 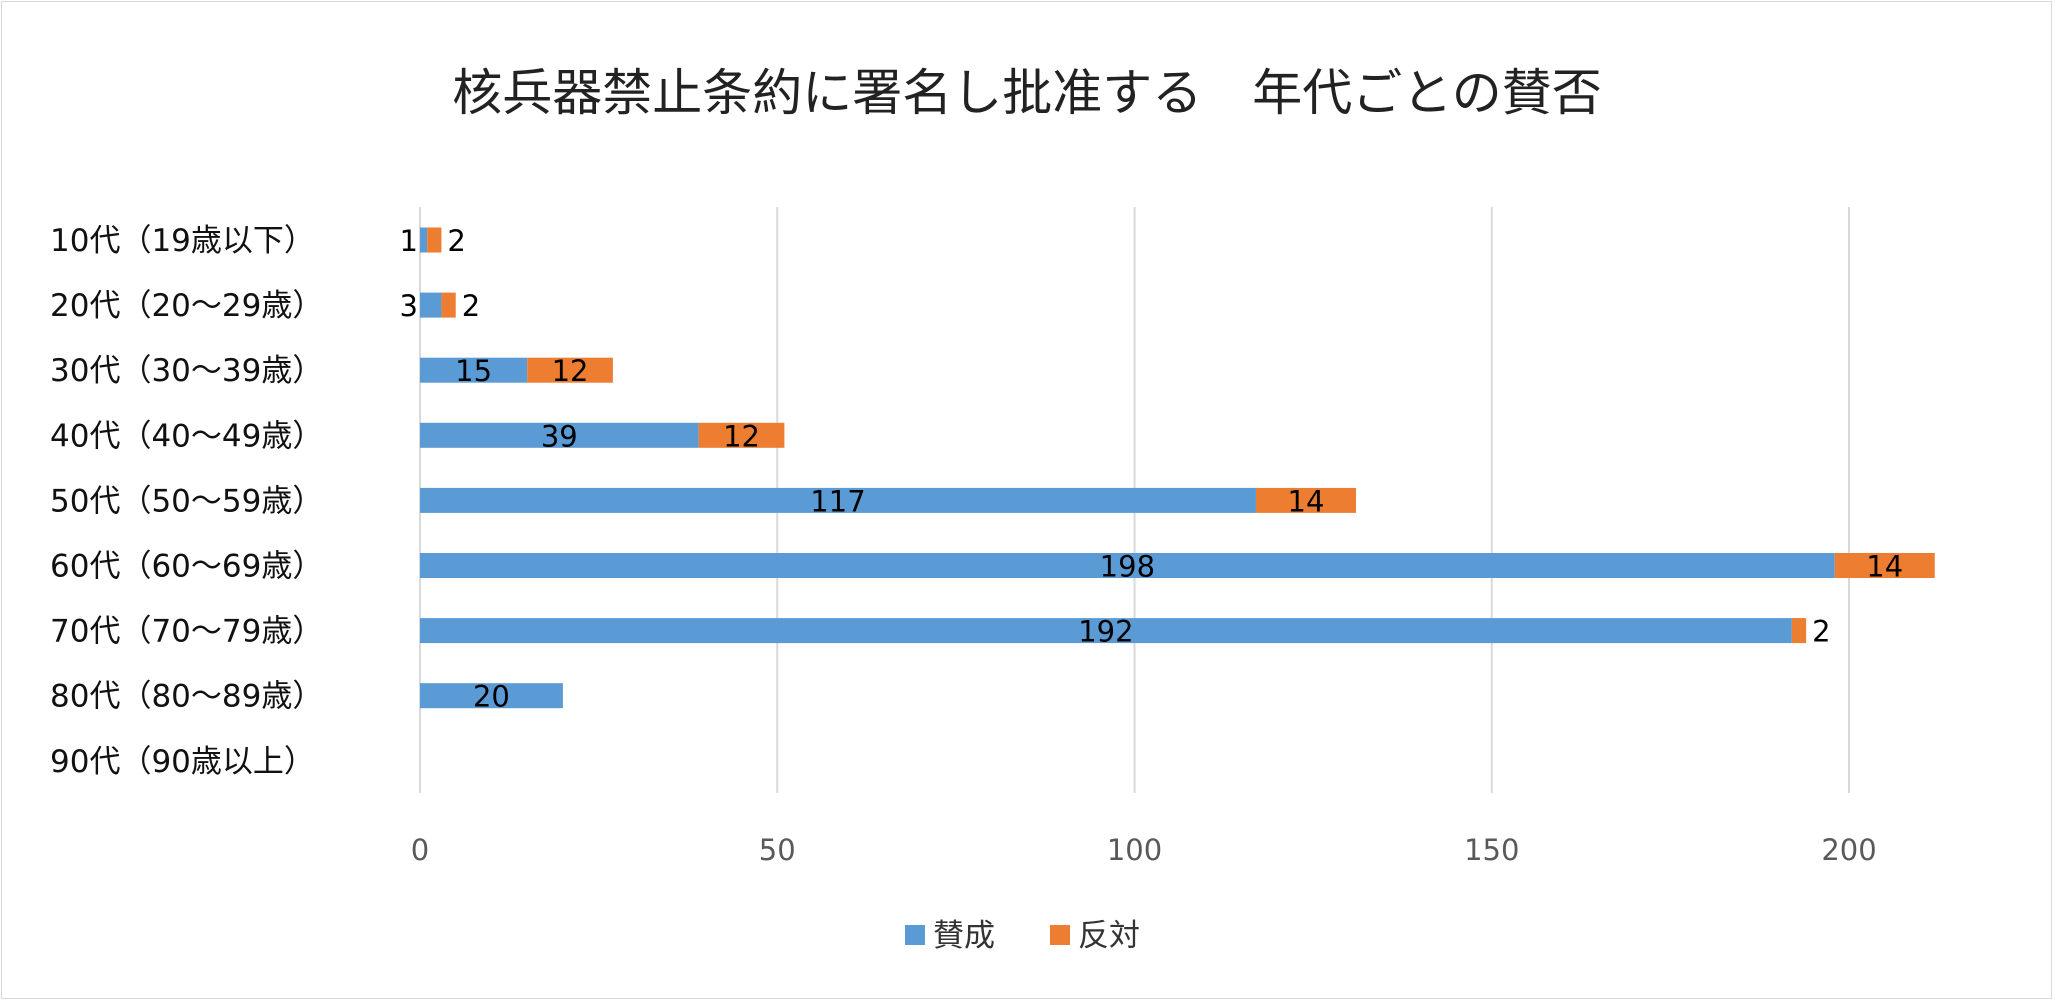 What do you see at coordinates (420, 850) in the screenshot?
I see `x-tick-label: 0` at bounding box center [420, 850].